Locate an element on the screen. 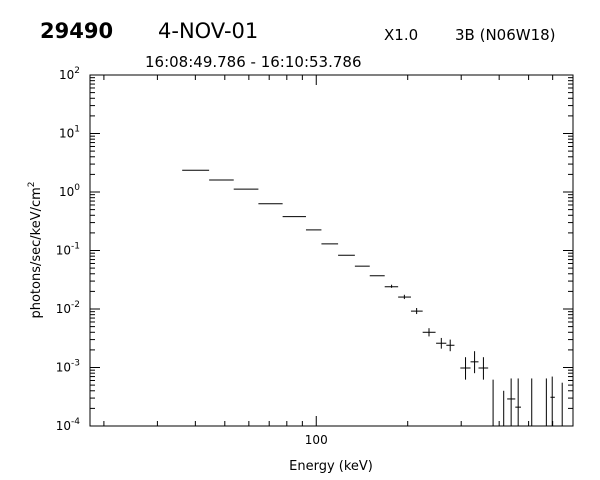 The image size is (600, 480). y-axis-label: photons/sec/keV/cm is located at coordinates (36, 252).